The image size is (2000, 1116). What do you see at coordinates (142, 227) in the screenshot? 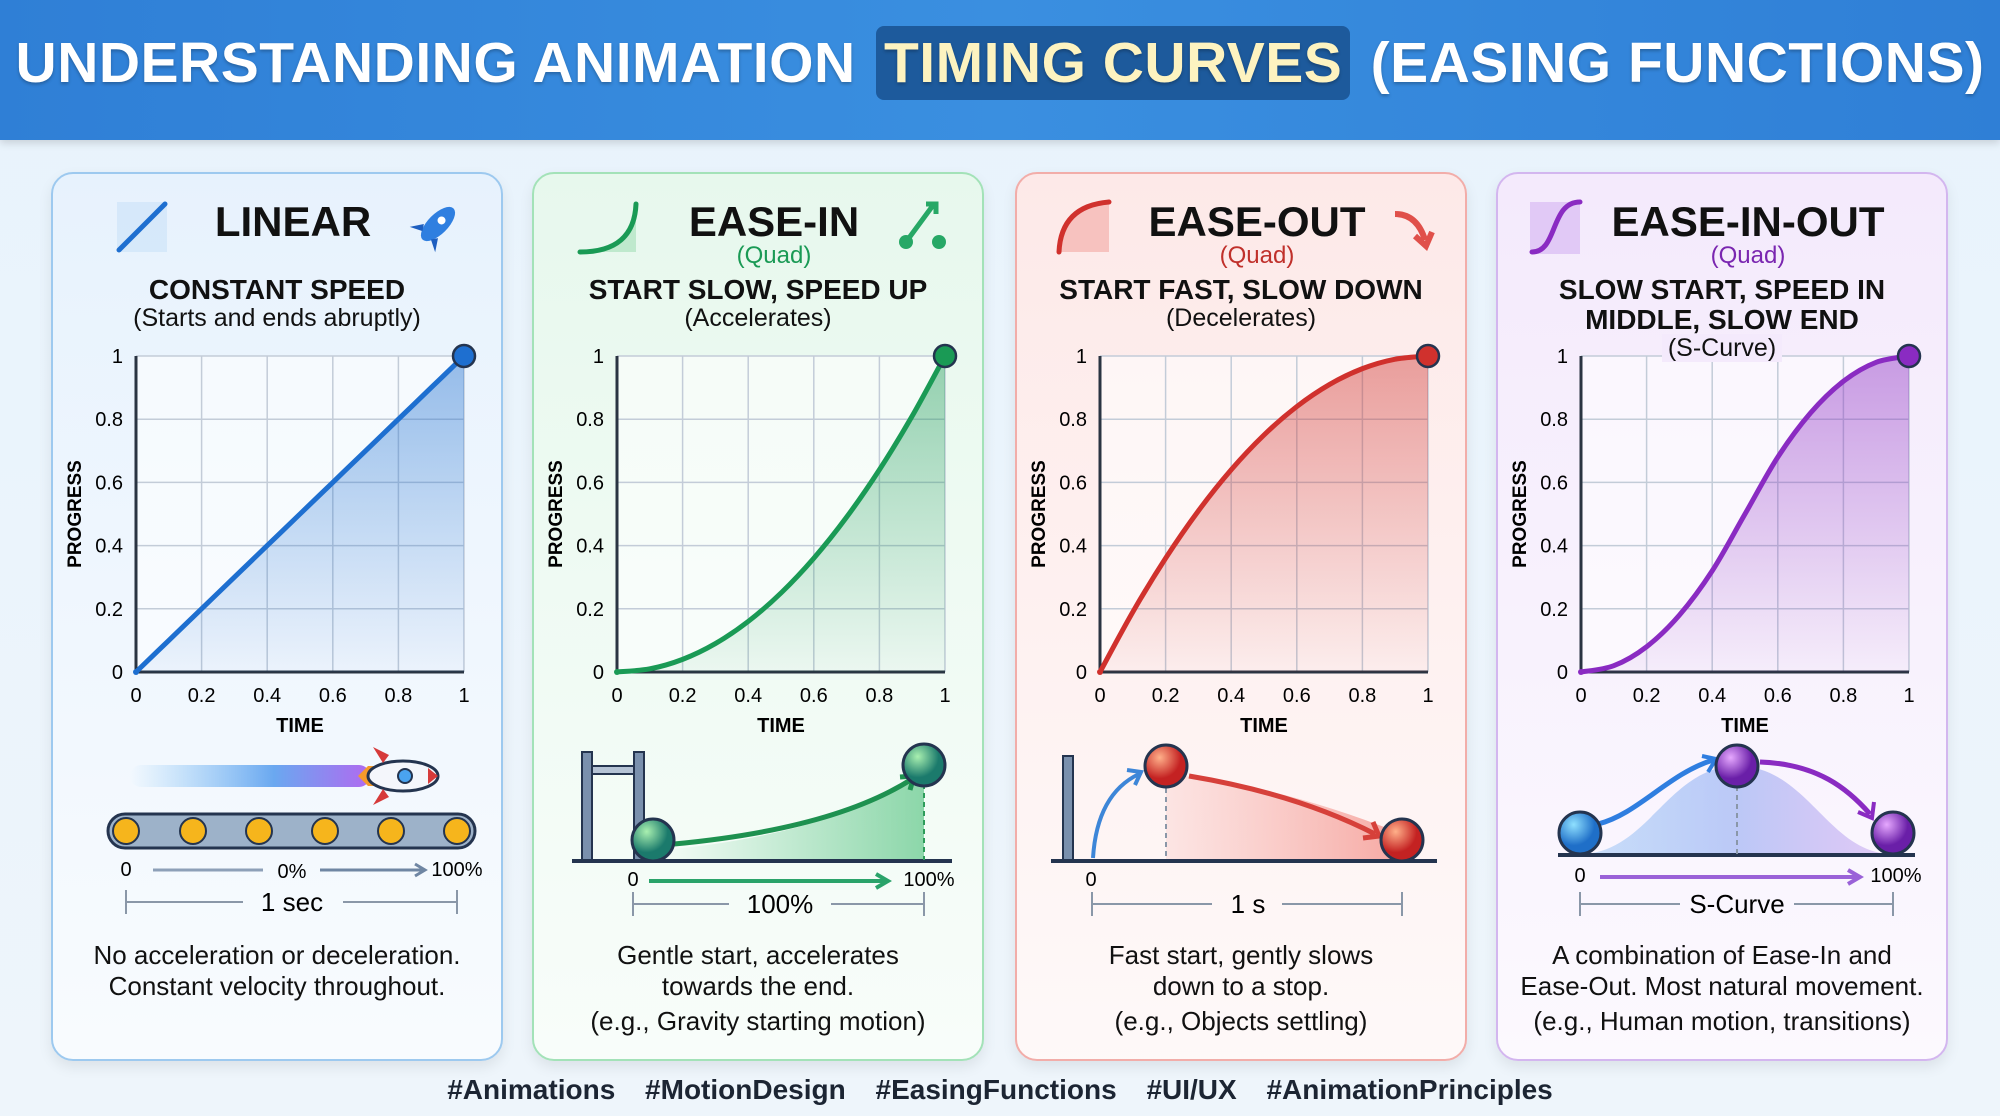
I see `linear-line-icon` at bounding box center [142, 227].